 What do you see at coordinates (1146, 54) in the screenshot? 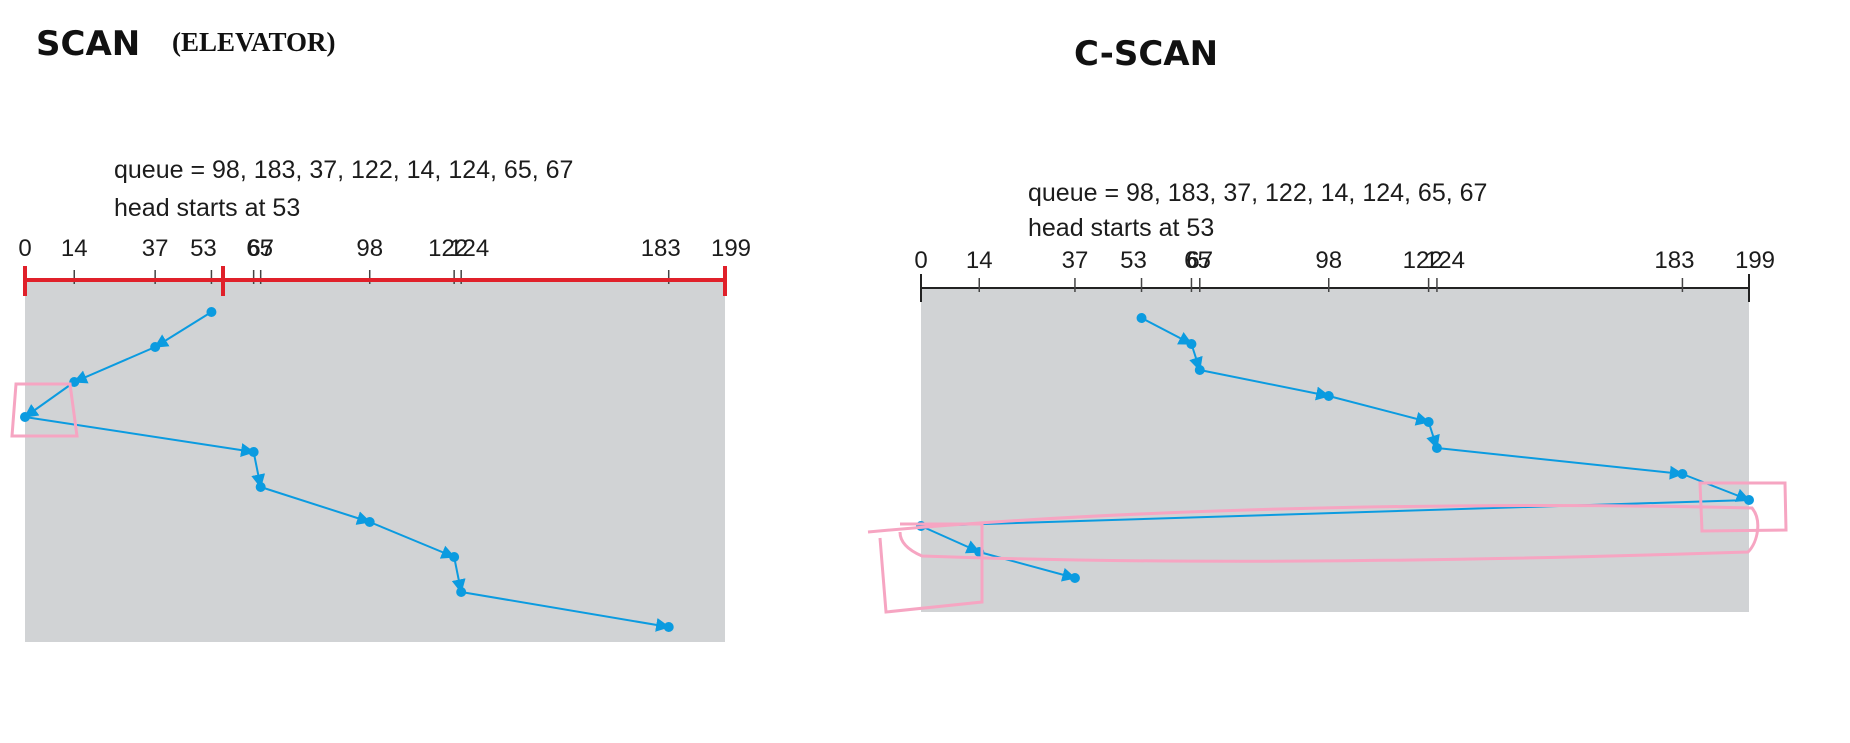
I see `cscan-title: C-SCAN` at bounding box center [1146, 54].